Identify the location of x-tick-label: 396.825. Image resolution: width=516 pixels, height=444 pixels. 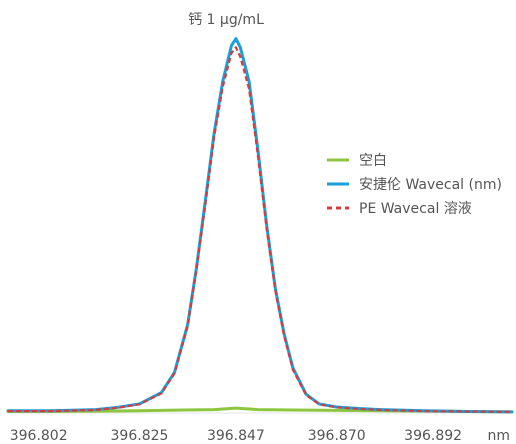
(140, 436).